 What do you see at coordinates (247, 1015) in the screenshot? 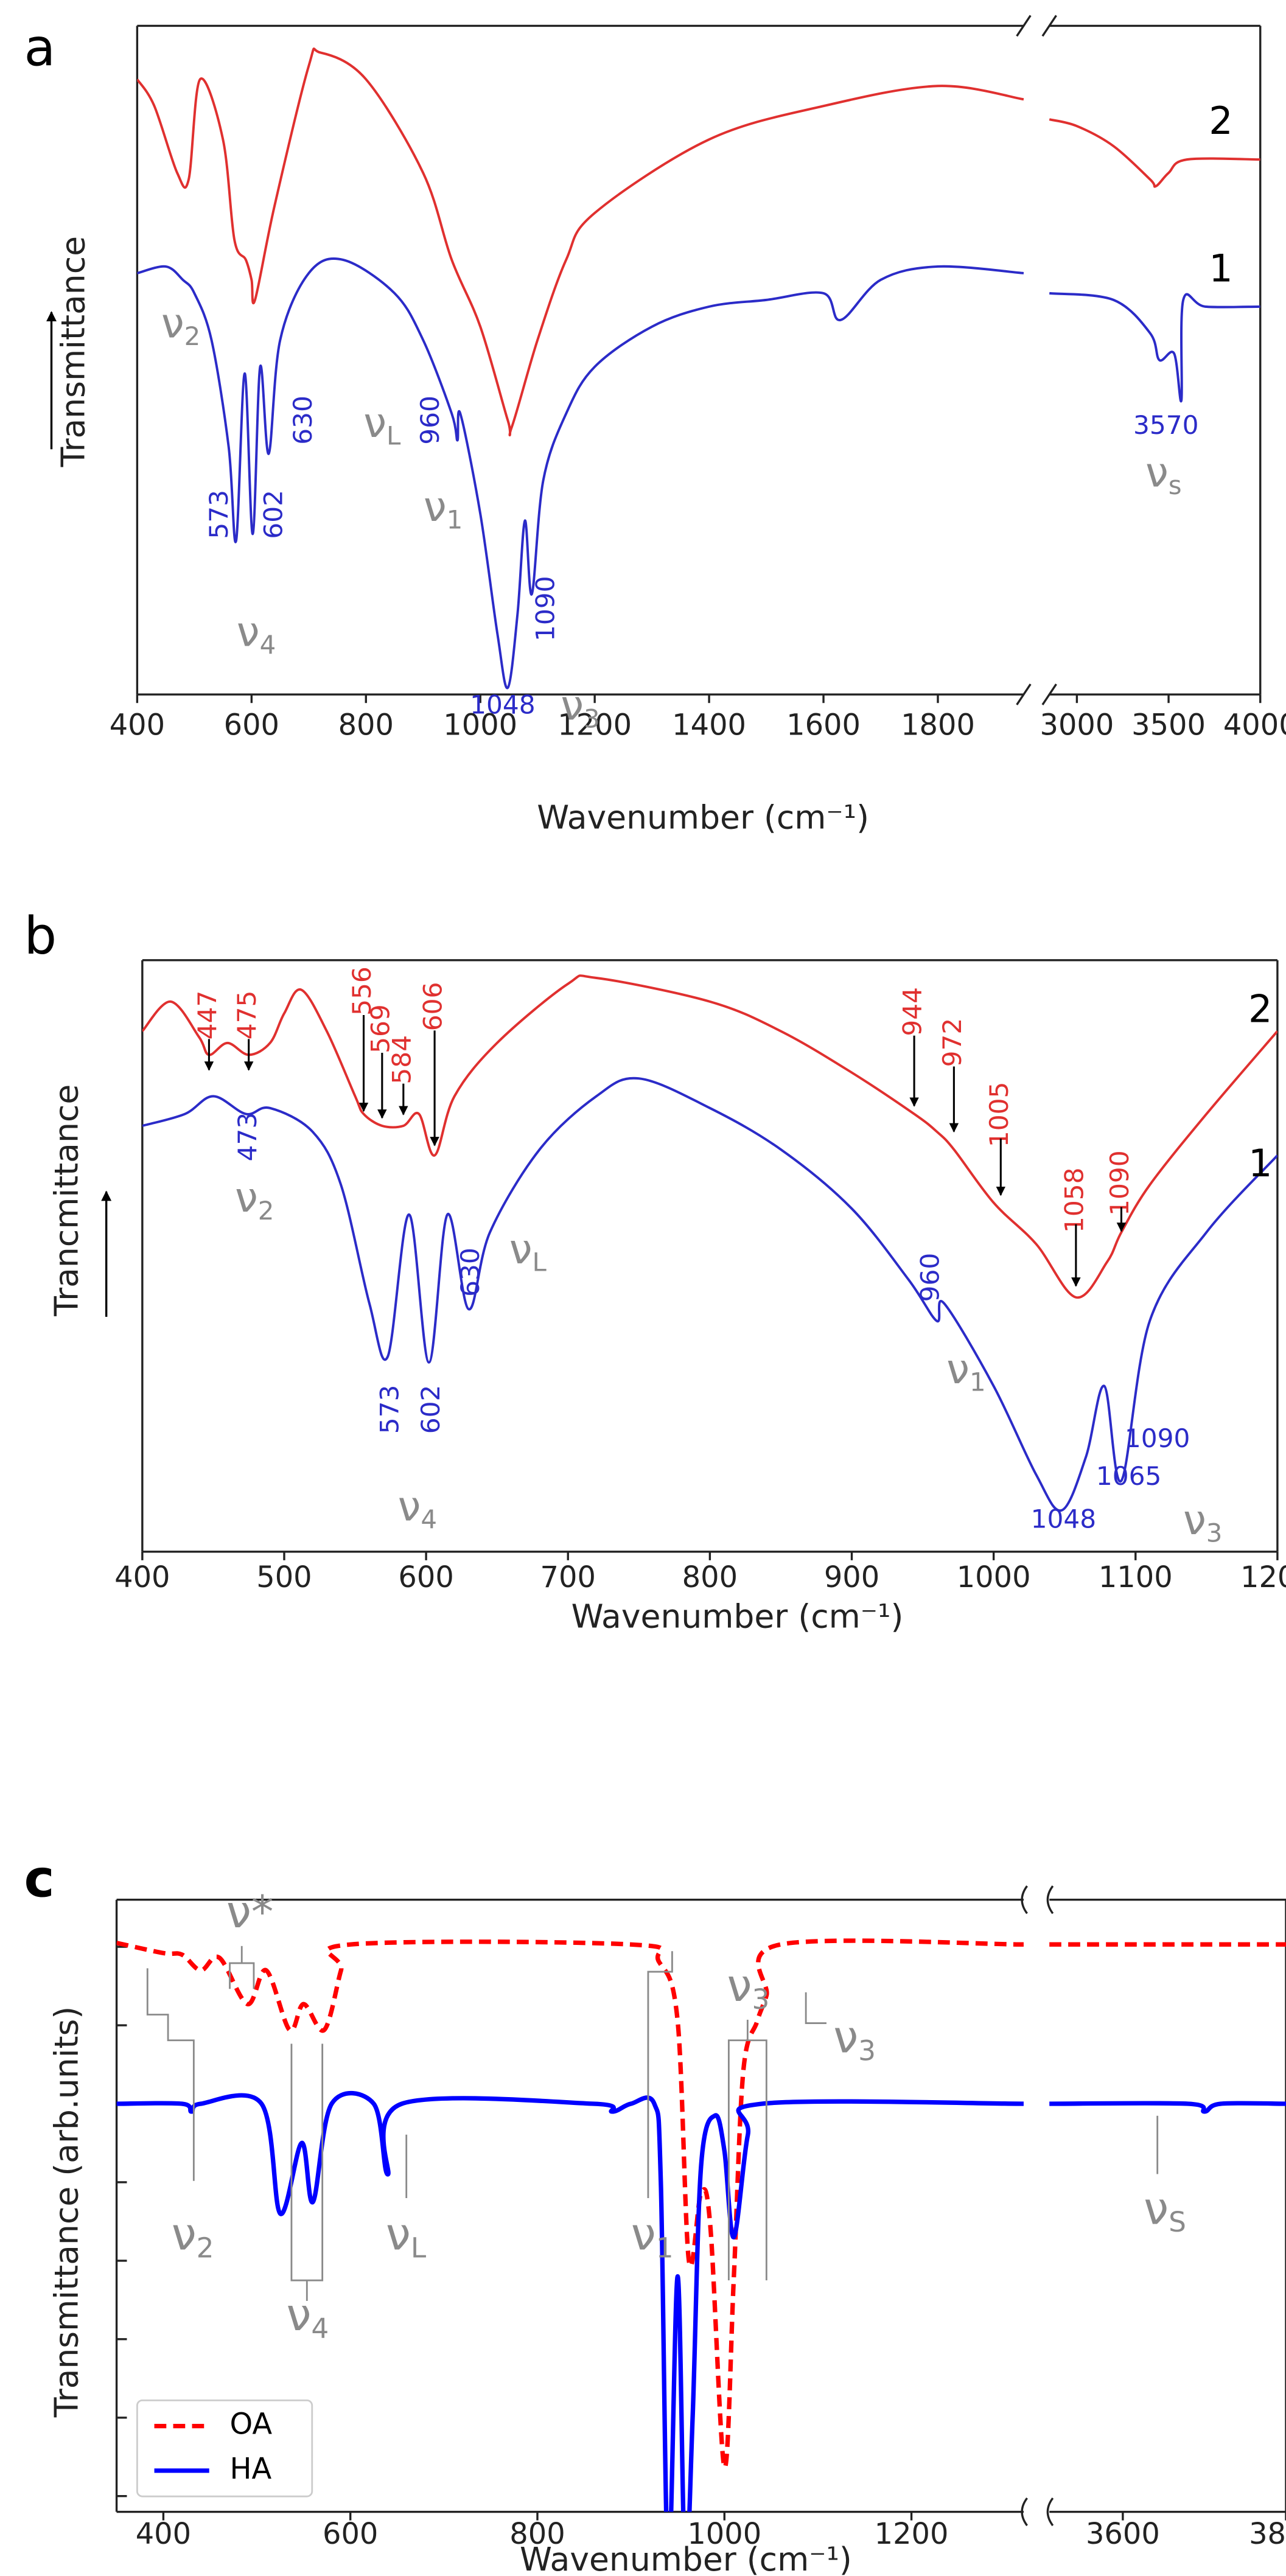
I see `peak-label: 475` at bounding box center [247, 1015].